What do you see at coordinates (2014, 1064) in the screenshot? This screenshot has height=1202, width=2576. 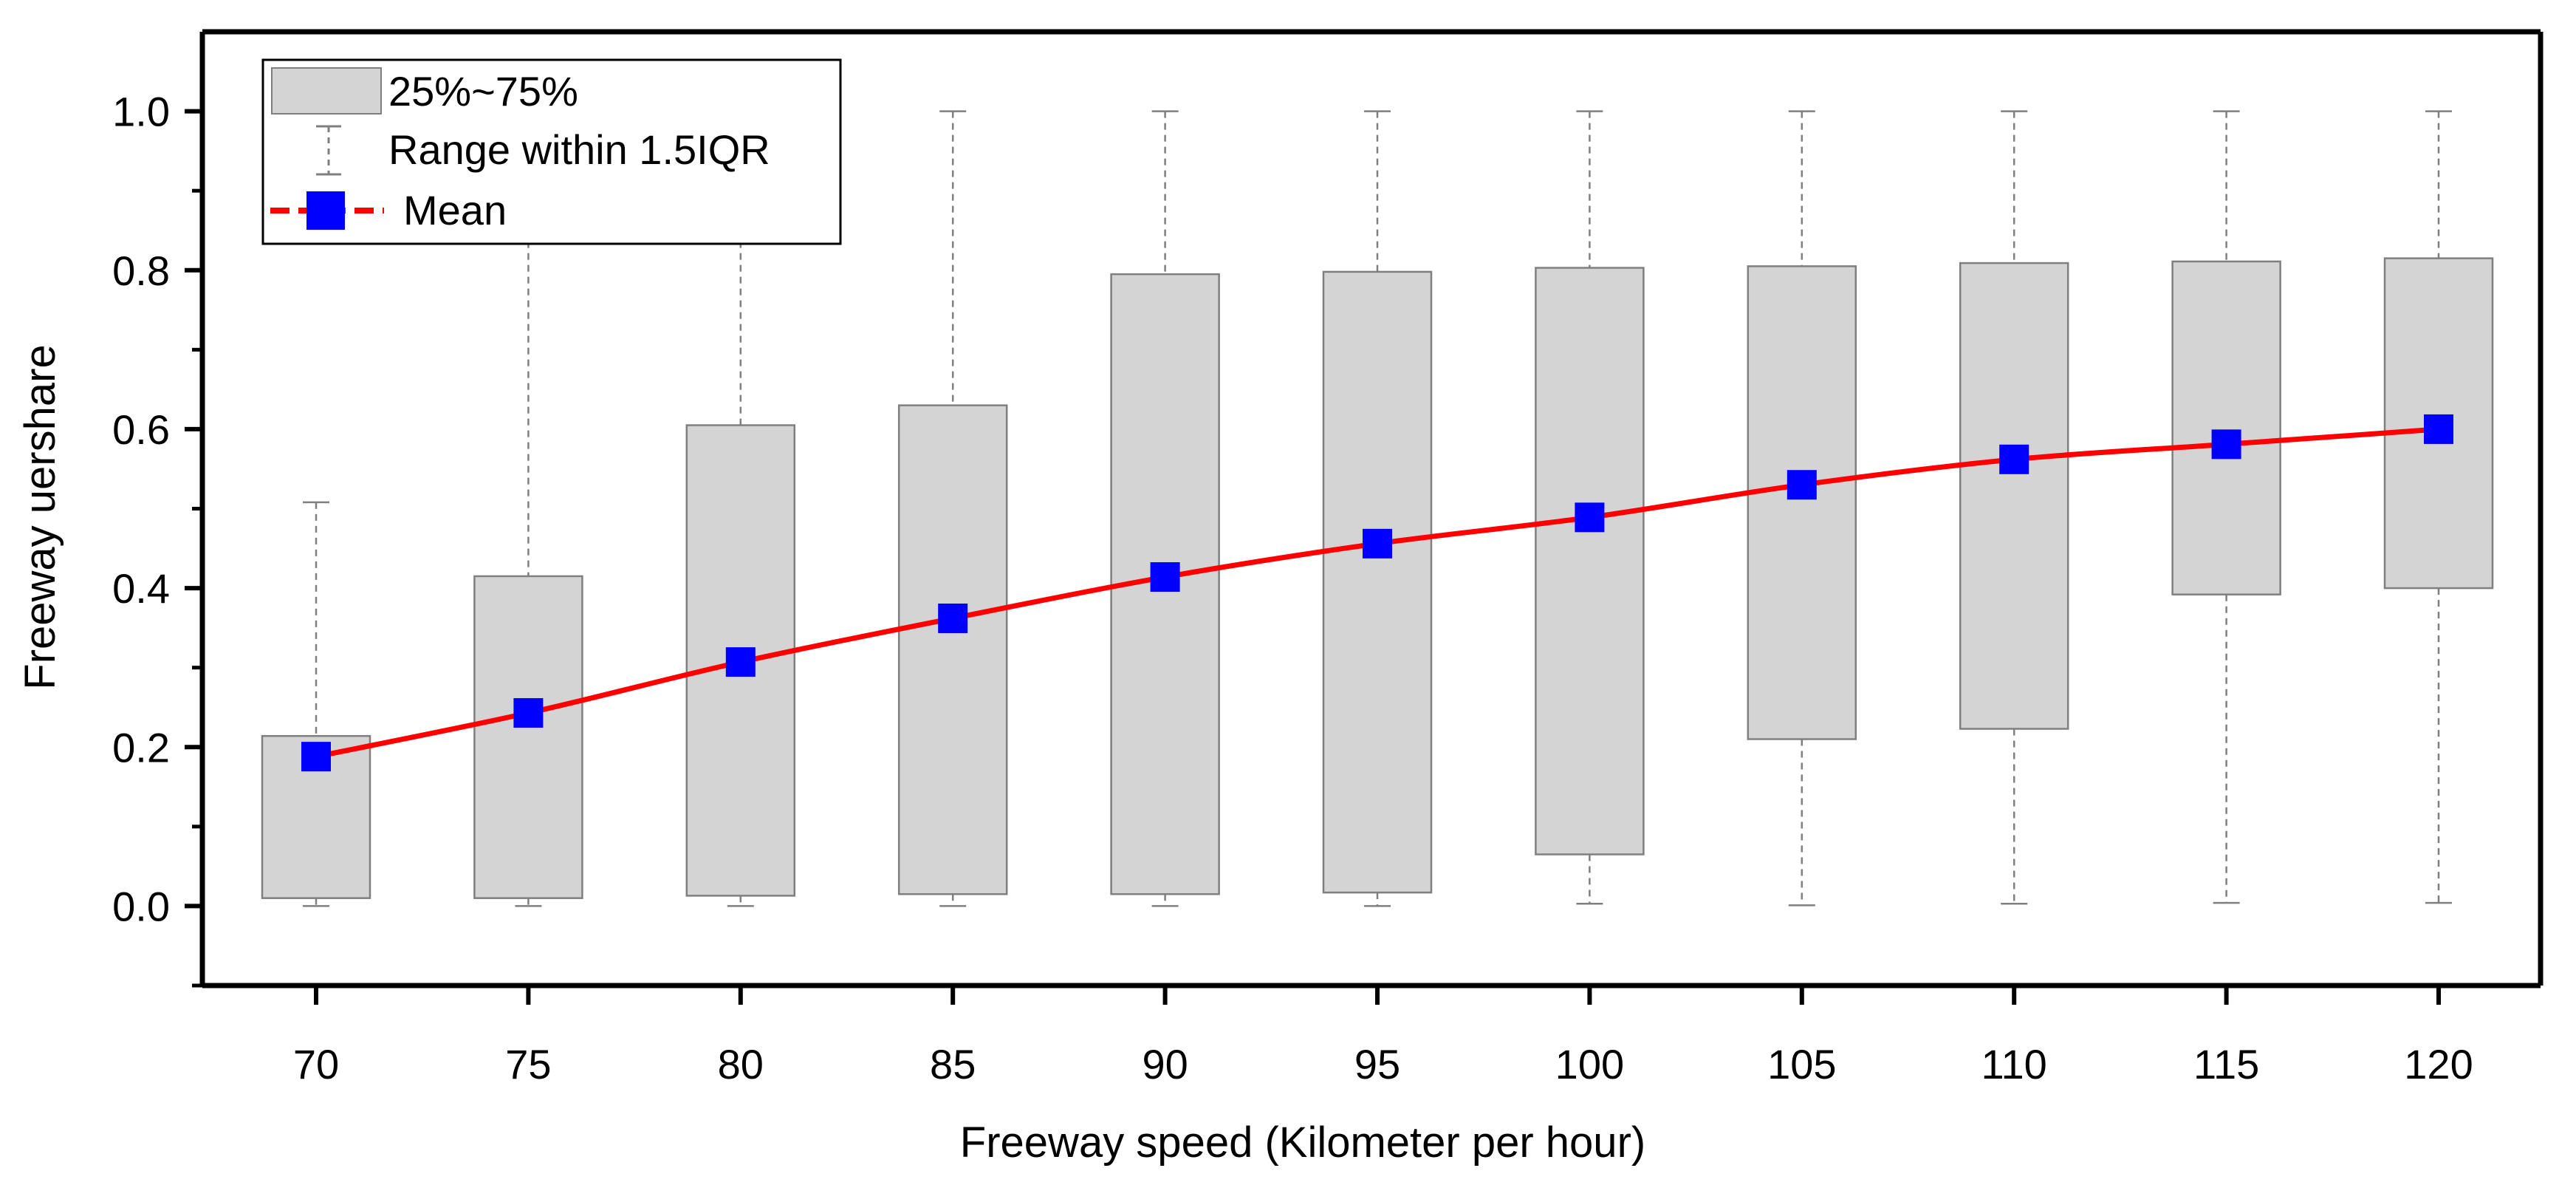 I see `x-tick-label: 110` at bounding box center [2014, 1064].